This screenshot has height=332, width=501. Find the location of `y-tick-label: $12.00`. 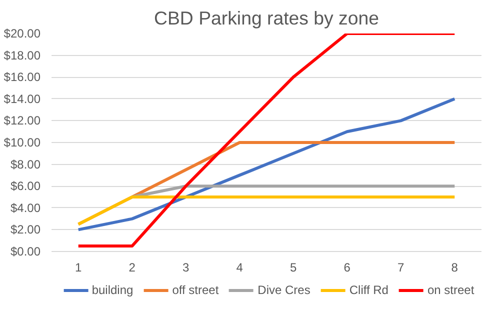

y-tick-label: $12.00 is located at coordinates (22, 121).